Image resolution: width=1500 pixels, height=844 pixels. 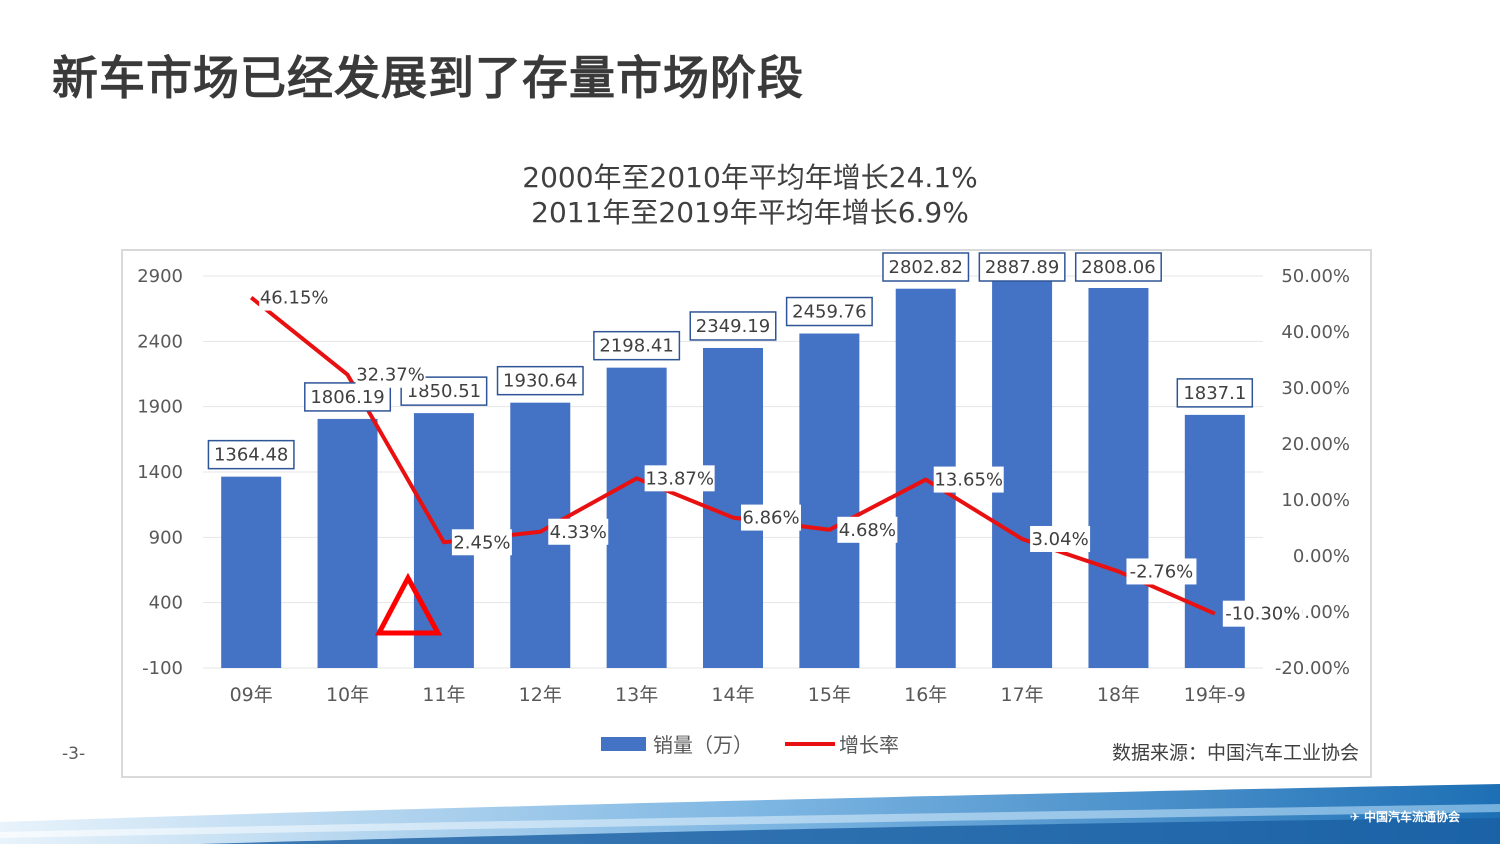 What do you see at coordinates (74, 754) in the screenshot?
I see `page-number: -3-` at bounding box center [74, 754].